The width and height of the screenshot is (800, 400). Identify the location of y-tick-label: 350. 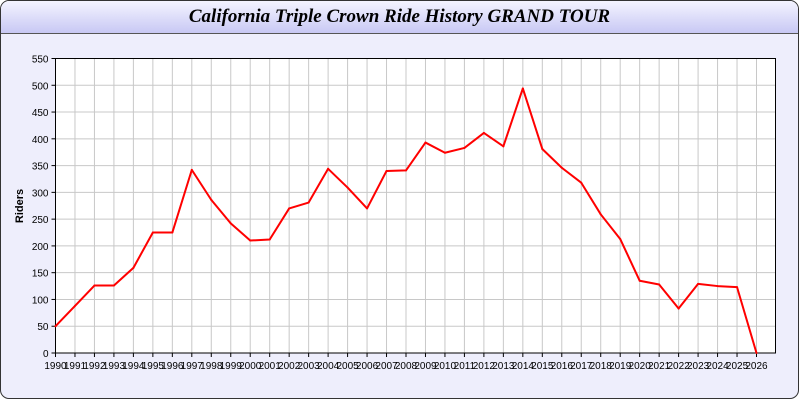
(40, 167).